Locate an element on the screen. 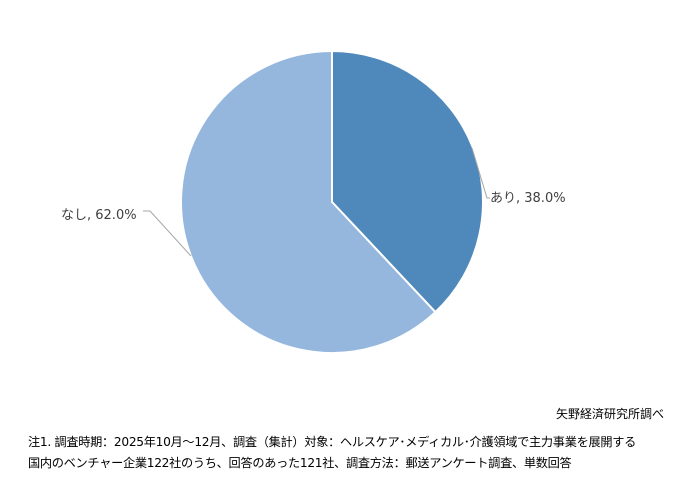 The height and width of the screenshot is (483, 682). pie-slice-yes is located at coordinates (407, 181).